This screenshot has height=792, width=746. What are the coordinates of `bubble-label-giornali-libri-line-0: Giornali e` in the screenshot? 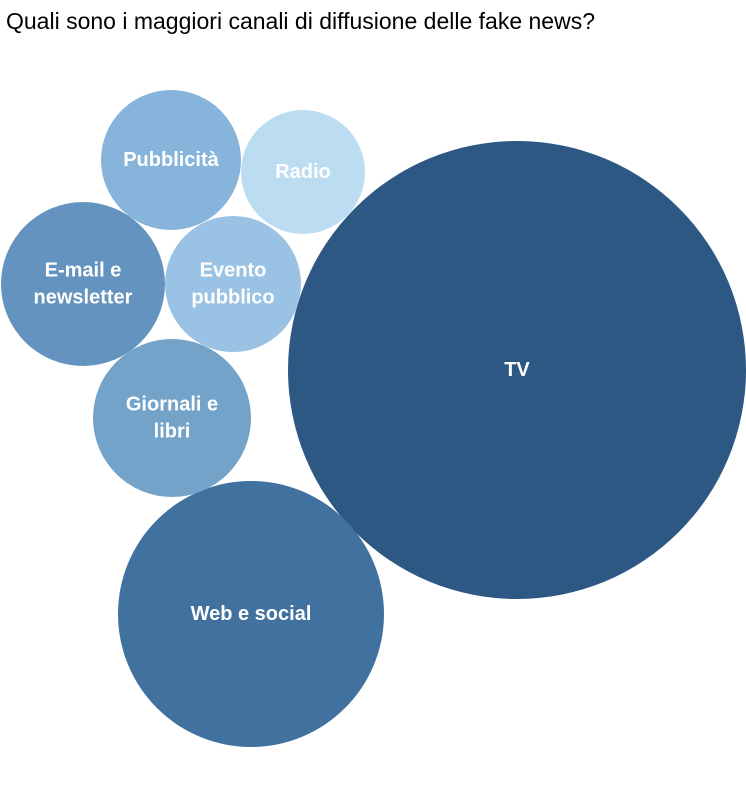 It's located at (172, 405).